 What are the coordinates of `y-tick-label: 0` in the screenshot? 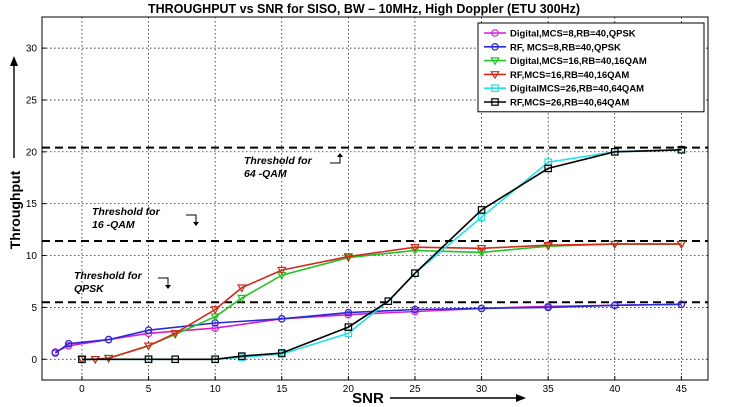 It's located at (34, 360).